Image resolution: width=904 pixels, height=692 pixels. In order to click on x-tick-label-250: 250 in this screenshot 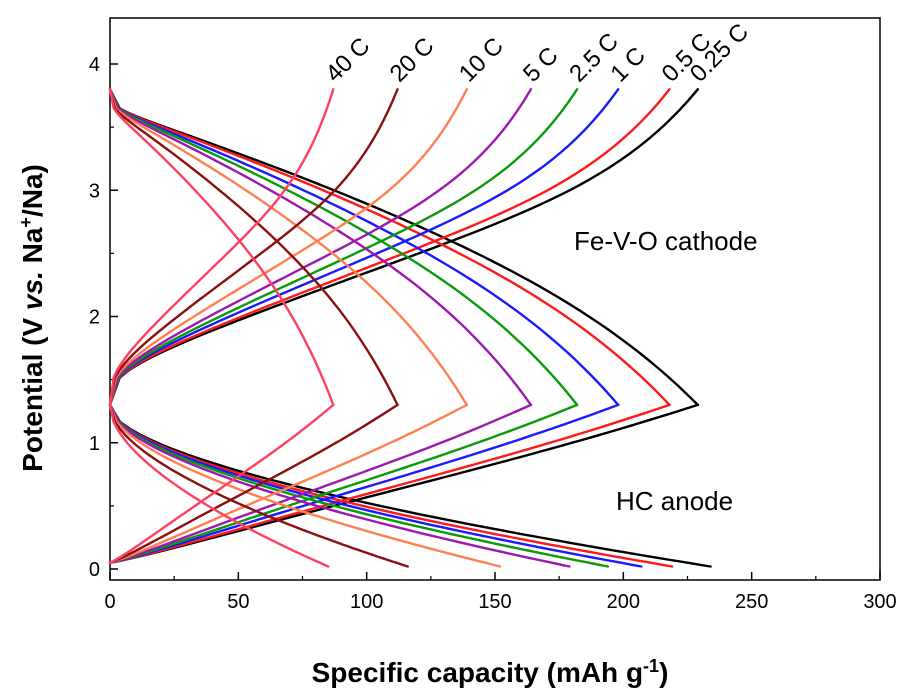, I will do `click(751, 602)`.